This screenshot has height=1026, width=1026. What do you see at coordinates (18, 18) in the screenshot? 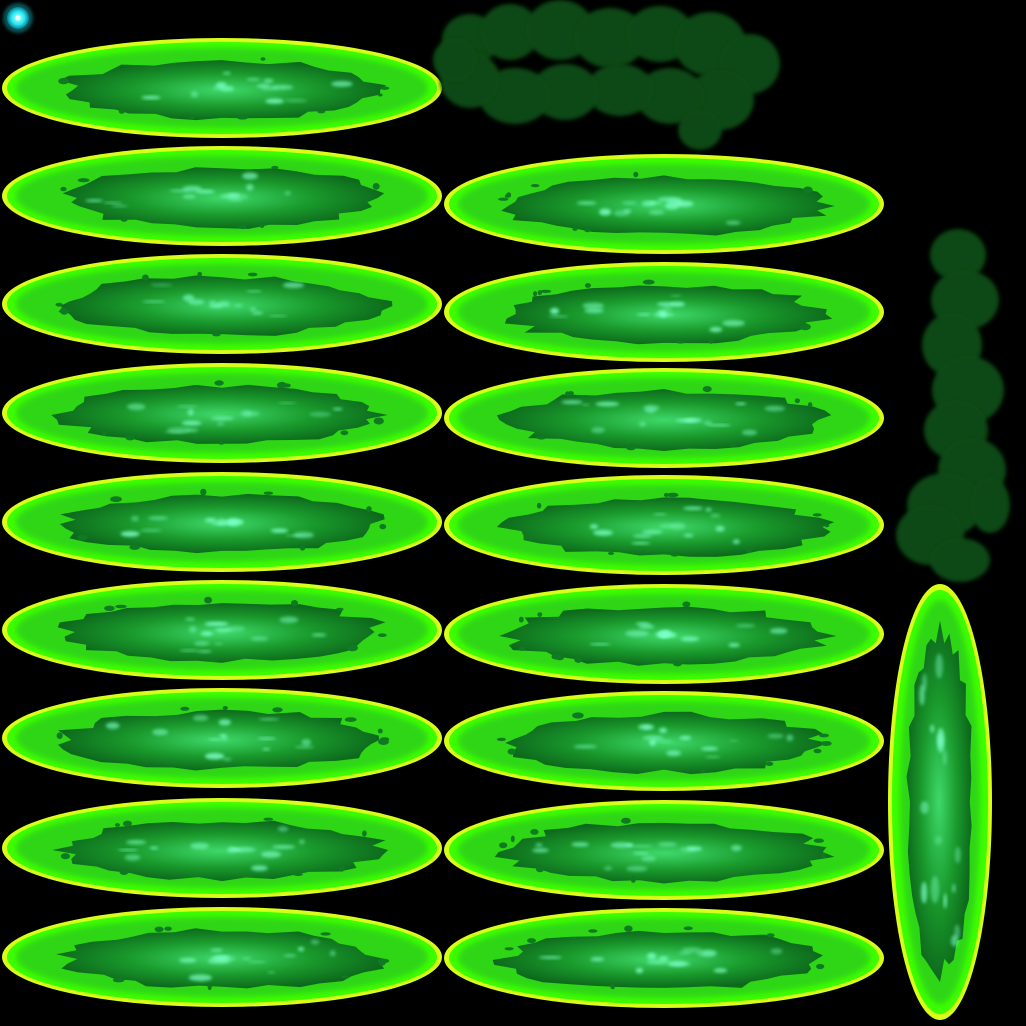
I see `cyan-gem-icon` at bounding box center [18, 18].